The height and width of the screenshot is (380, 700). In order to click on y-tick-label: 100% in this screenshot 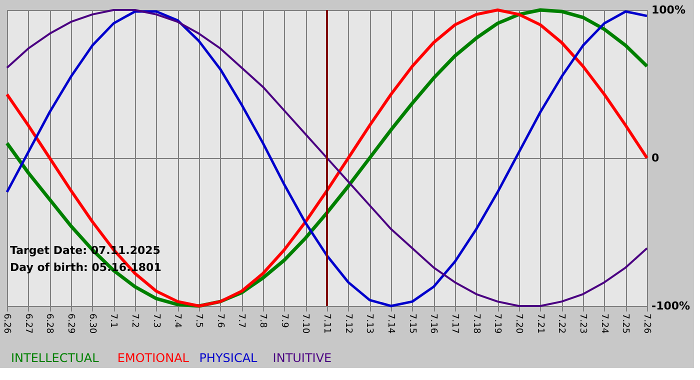, I will do `click(669, 10)`.